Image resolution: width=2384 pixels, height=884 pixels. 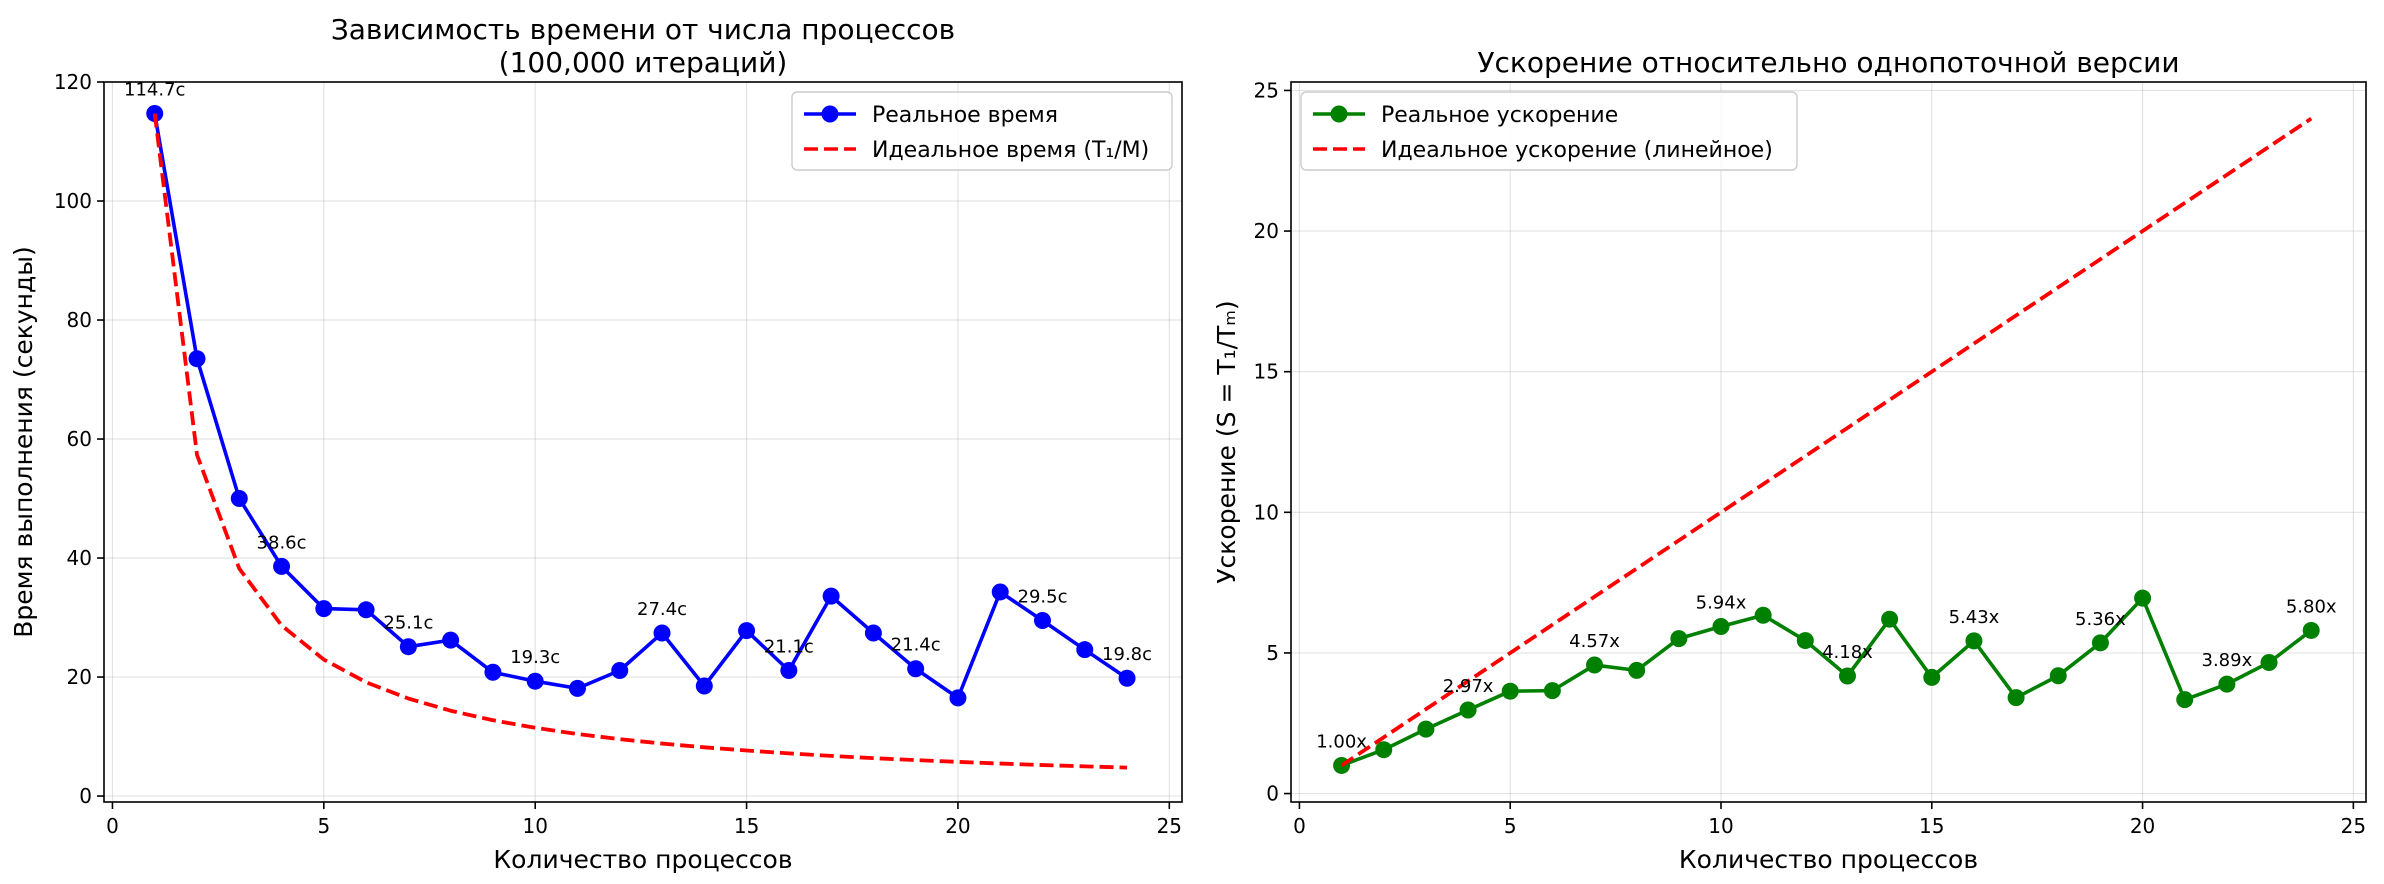 What do you see at coordinates (662, 609) in the screenshot?
I see `data-label: 27.4с` at bounding box center [662, 609].